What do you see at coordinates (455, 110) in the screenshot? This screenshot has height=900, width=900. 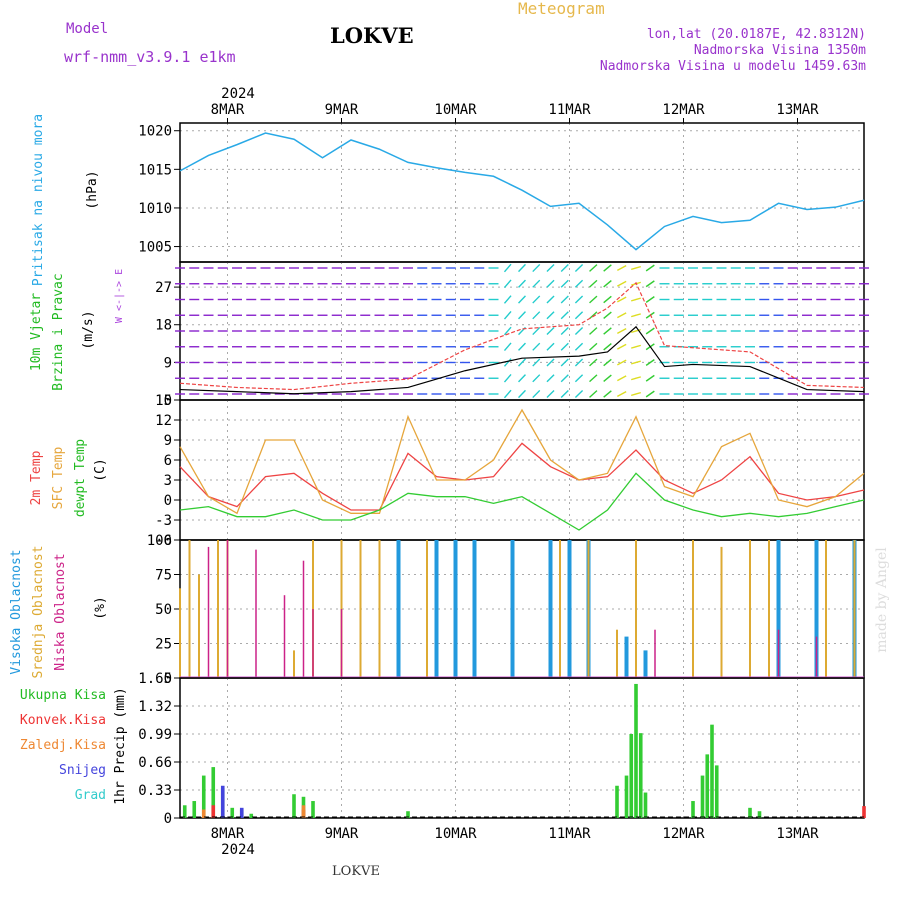 I see `top-day-label: 10MAR` at bounding box center [455, 110].